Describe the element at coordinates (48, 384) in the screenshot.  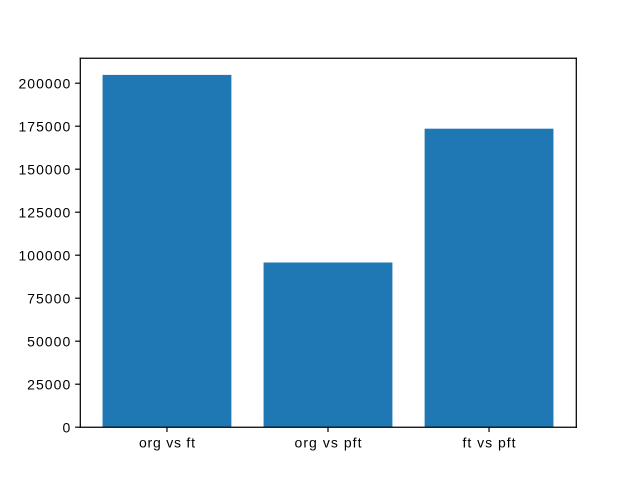
I see `svg-text: 25000` at that location.